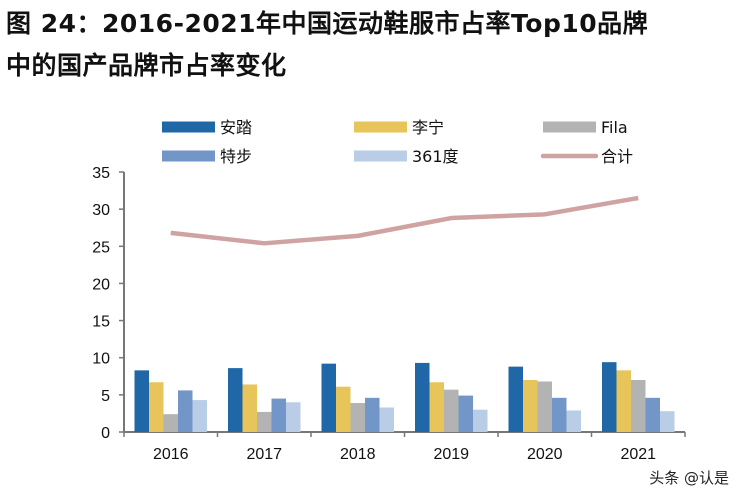 The image size is (739, 496). Describe the element at coordinates (141, 401) in the screenshot. I see `bar-安踏-2016` at that location.